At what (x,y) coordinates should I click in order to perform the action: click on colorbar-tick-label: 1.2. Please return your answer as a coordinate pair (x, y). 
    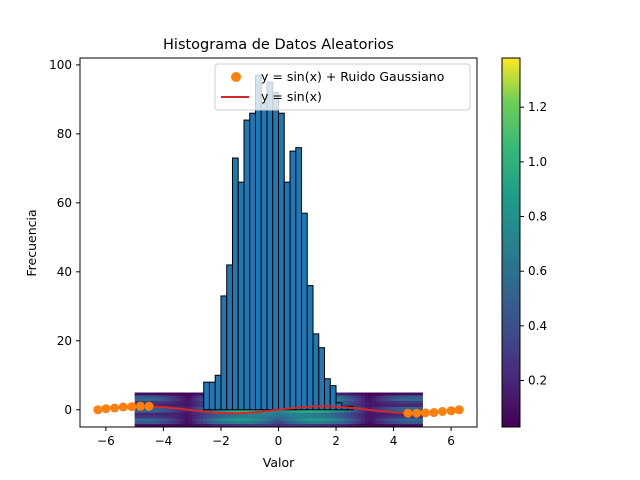
    Looking at the image, I should click on (537, 107).